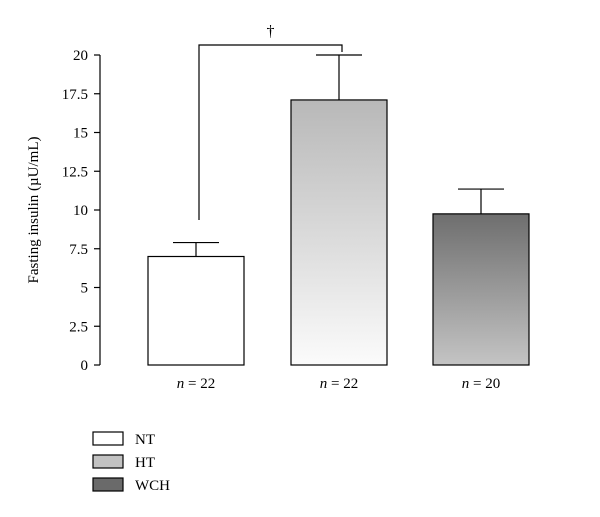  I want to click on legend-label-wch: WCH, so click(152, 486).